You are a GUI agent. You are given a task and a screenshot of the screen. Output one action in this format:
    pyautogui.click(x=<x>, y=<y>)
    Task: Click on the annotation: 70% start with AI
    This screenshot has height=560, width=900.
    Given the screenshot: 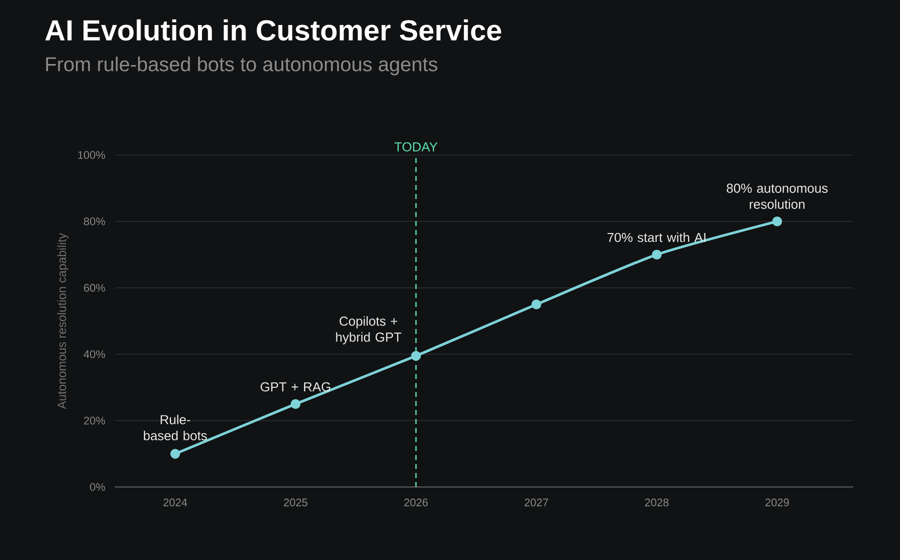 What is the action you would take?
    pyautogui.click(x=657, y=237)
    